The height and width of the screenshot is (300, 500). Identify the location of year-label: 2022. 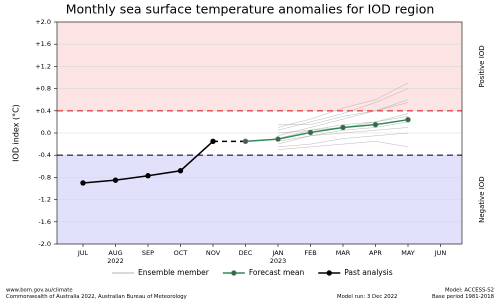
(115, 261).